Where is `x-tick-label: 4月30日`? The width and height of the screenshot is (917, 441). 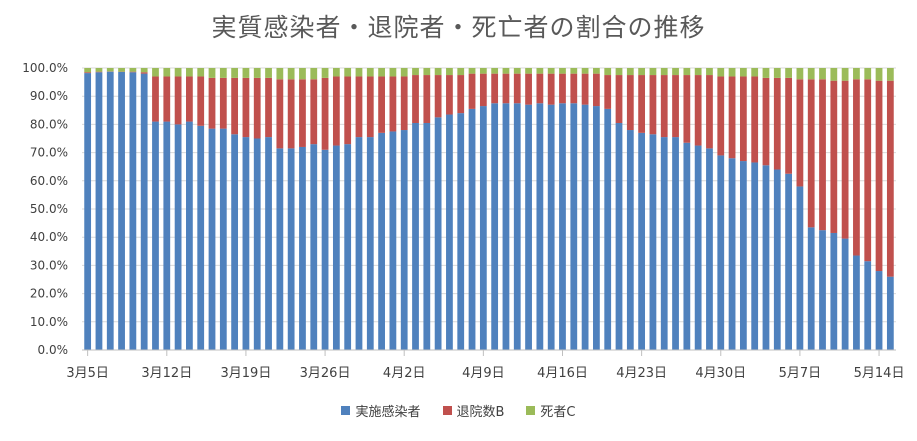
x-tick-label: 4月30日 is located at coordinates (720, 373).